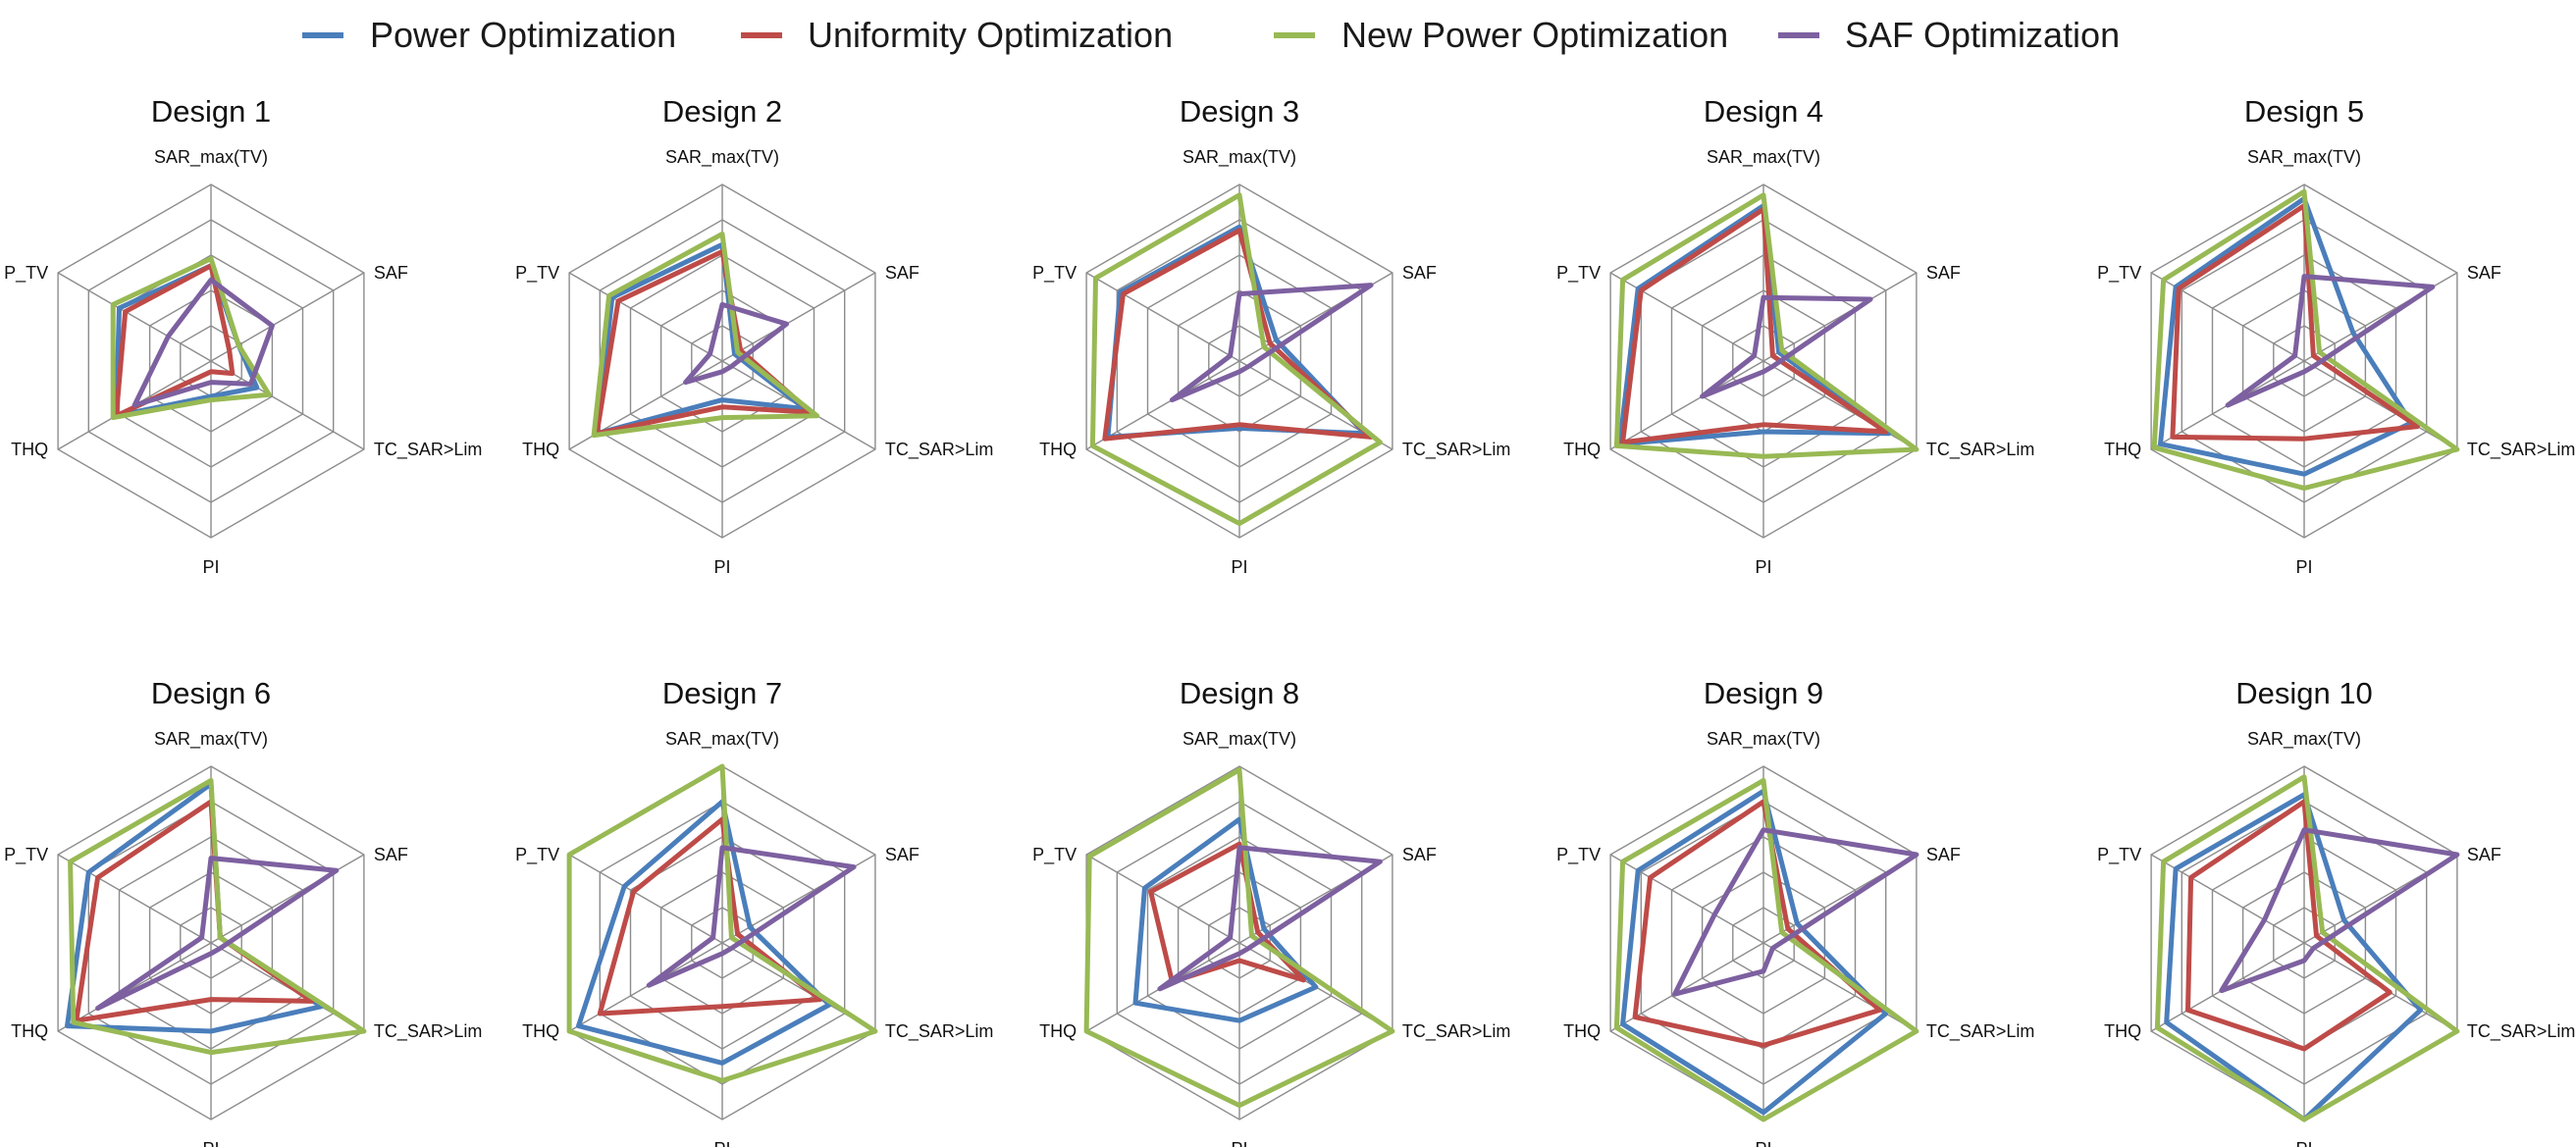  I want to click on chart-title: Design 2, so click(722, 111).